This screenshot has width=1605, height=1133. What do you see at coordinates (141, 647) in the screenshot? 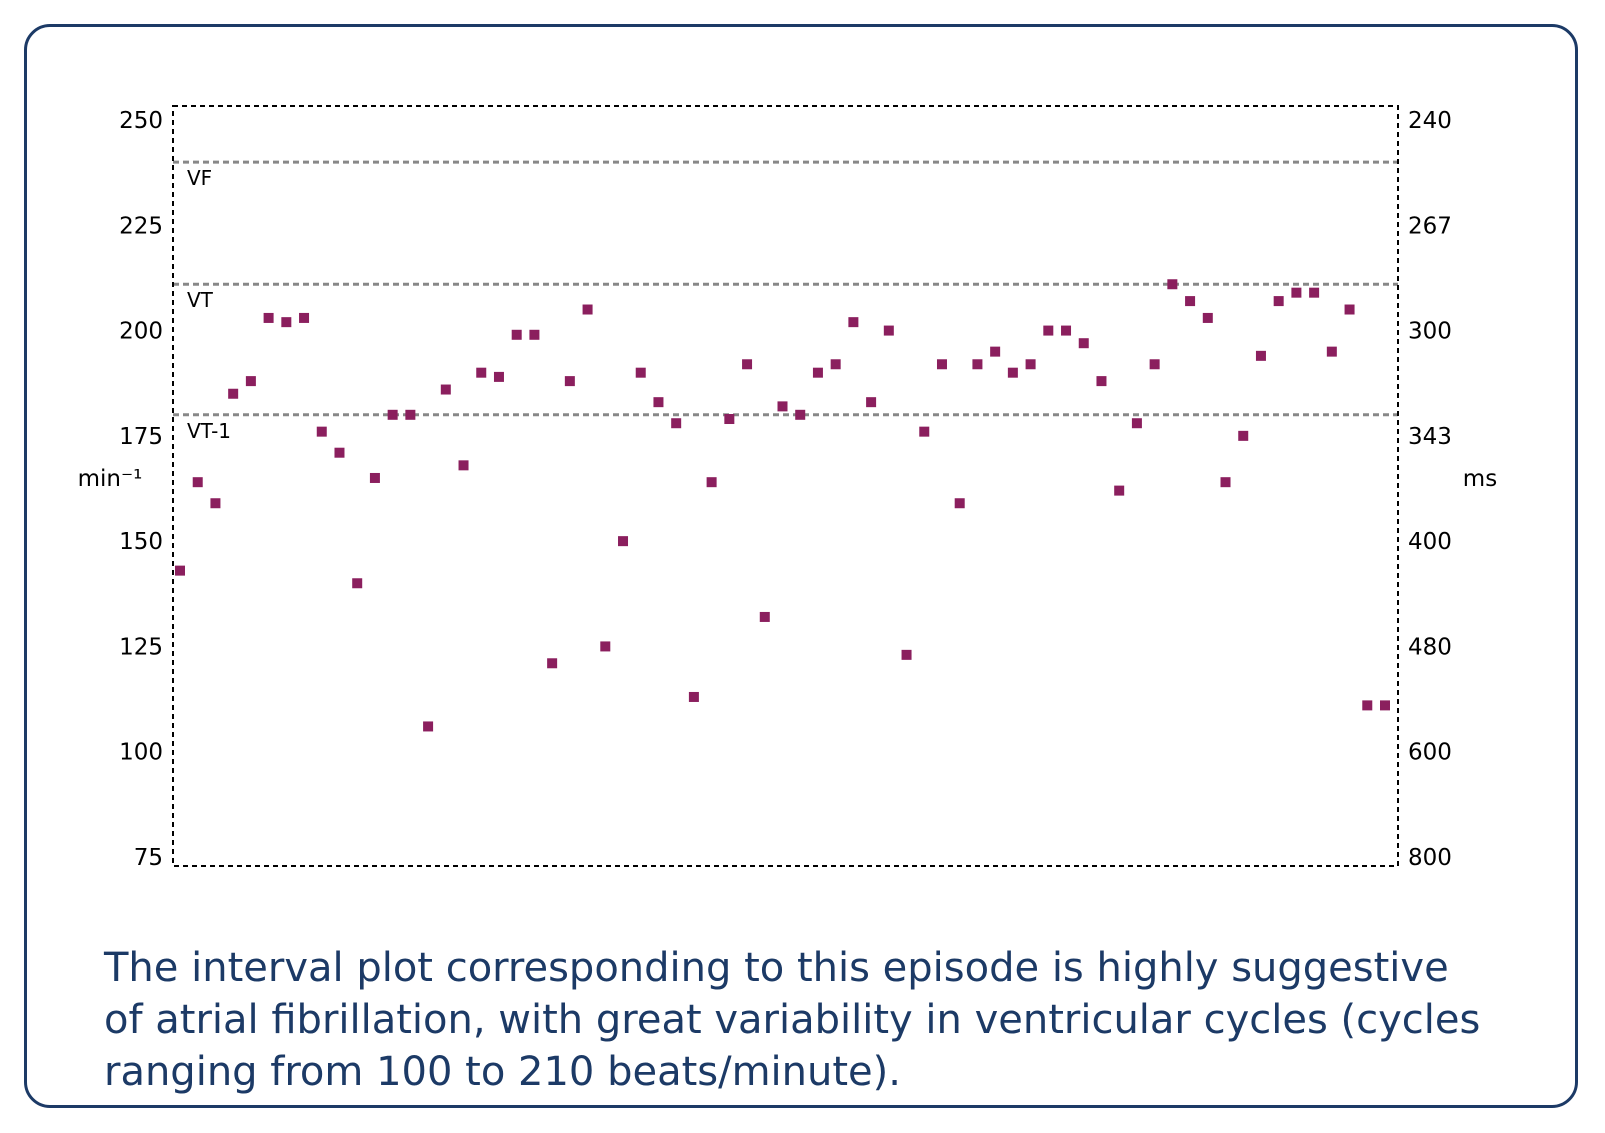
I see `left-tick-label: 125` at bounding box center [141, 647].